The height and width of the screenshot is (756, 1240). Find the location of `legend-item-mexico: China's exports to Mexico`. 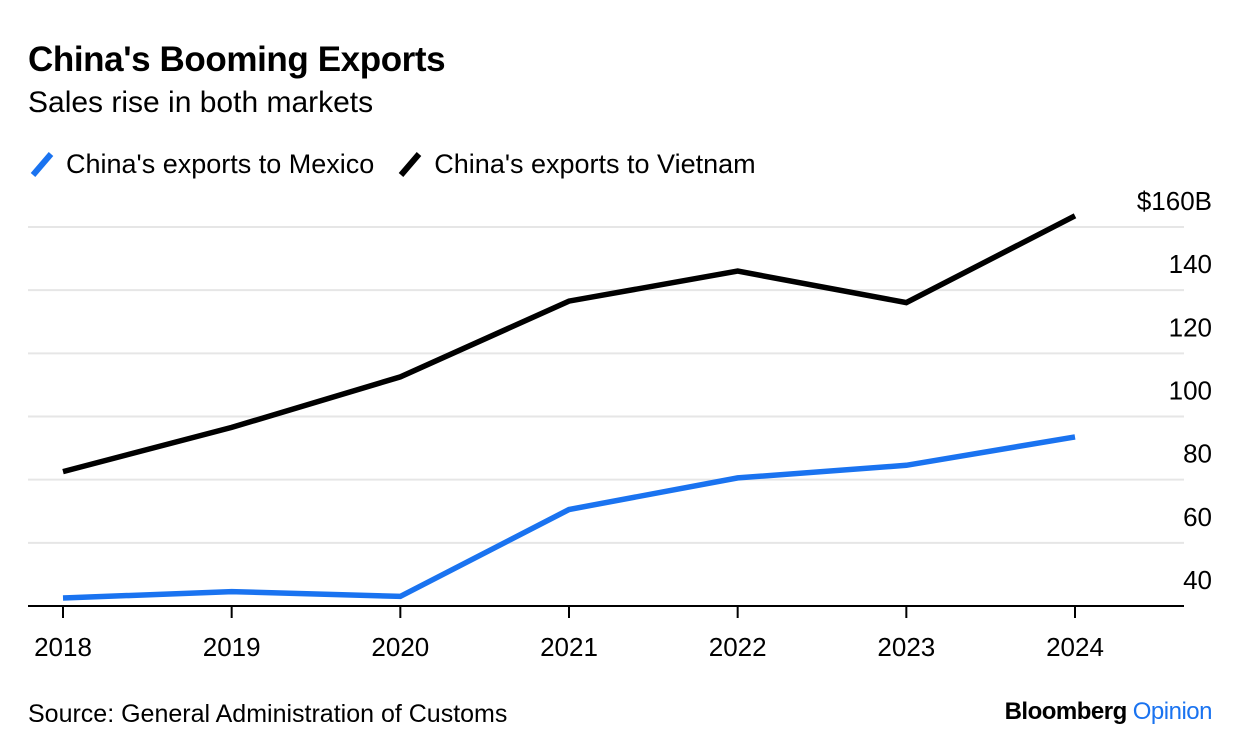

legend-item-mexico: China's exports to Mexico is located at coordinates (201, 164).